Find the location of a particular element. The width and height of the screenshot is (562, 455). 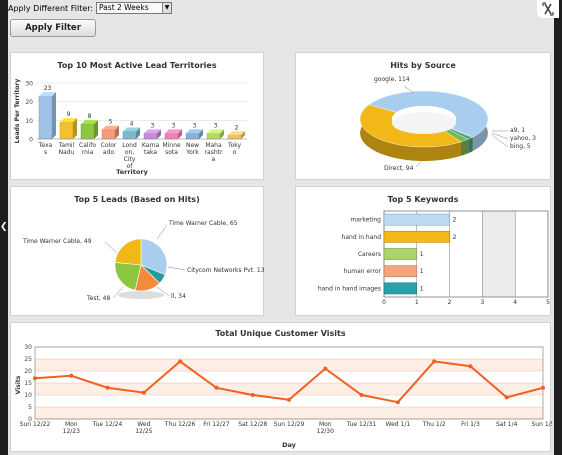

x-tick-label: Lond is located at coordinates (129, 145).